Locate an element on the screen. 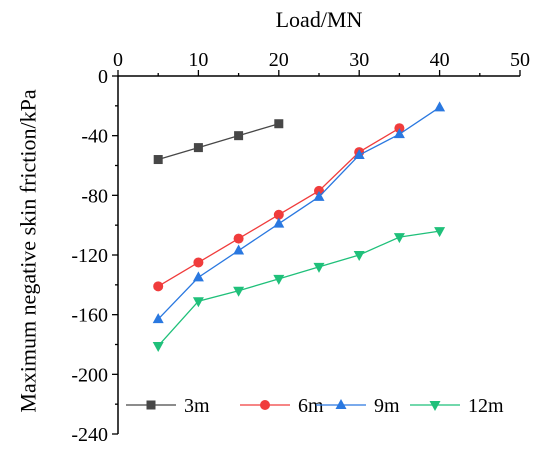 Image resolution: width=550 pixels, height=456 pixels. x-tick-label: 20 is located at coordinates (279, 60).